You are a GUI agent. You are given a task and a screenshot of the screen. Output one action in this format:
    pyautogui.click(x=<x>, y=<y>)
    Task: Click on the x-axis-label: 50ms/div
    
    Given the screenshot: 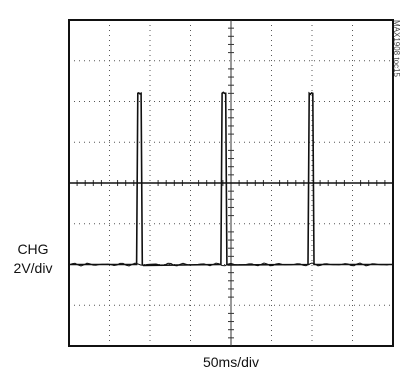 What is the action you would take?
    pyautogui.click(x=231, y=362)
    